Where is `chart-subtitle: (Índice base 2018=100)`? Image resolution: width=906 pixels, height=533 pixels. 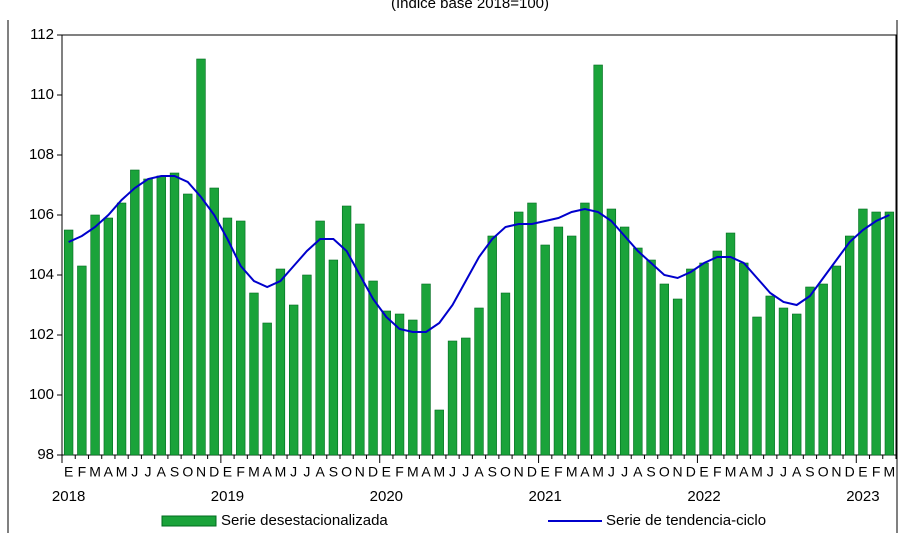 chart-subtitle: (Índice base 2018=100) is located at coordinates (470, 6).